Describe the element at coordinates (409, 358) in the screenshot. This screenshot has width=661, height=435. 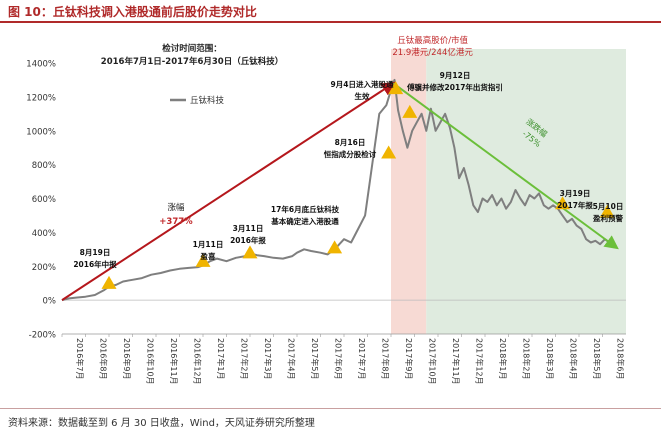
I see `x-tick-label: 2017年9月` at that location.